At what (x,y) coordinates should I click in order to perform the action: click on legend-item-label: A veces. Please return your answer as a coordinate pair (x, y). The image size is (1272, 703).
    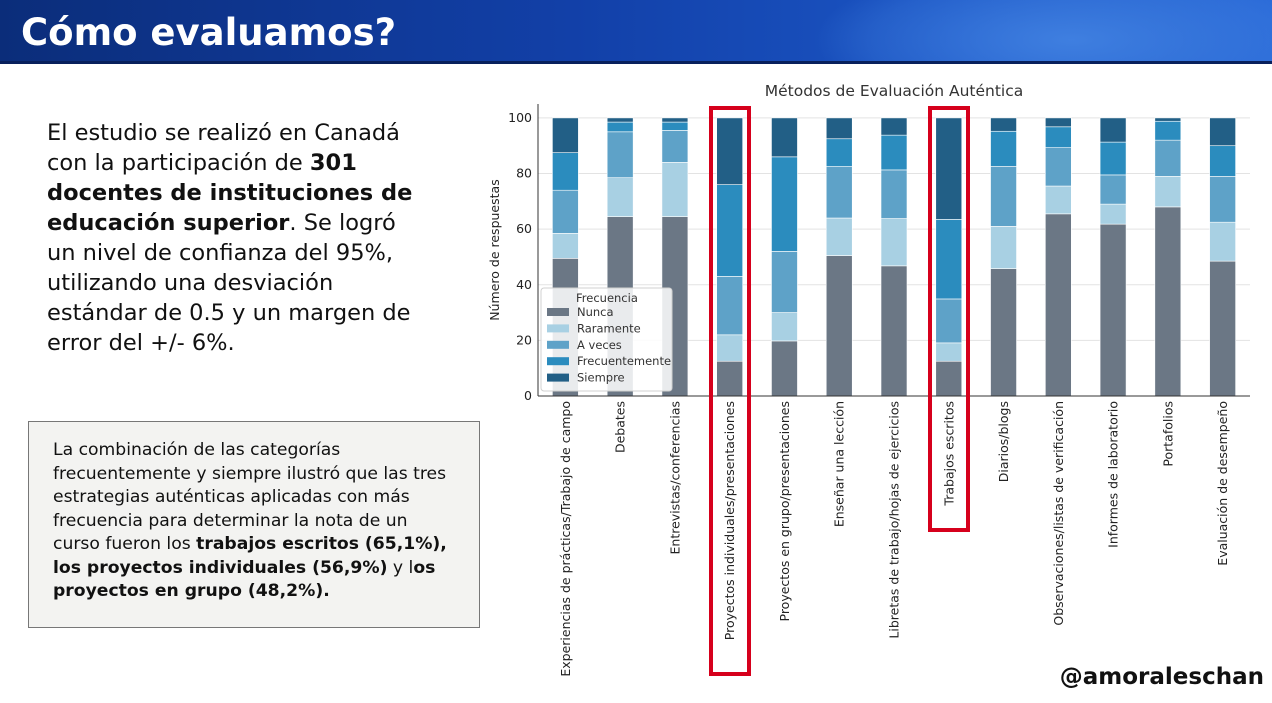
    Looking at the image, I should click on (599, 345).